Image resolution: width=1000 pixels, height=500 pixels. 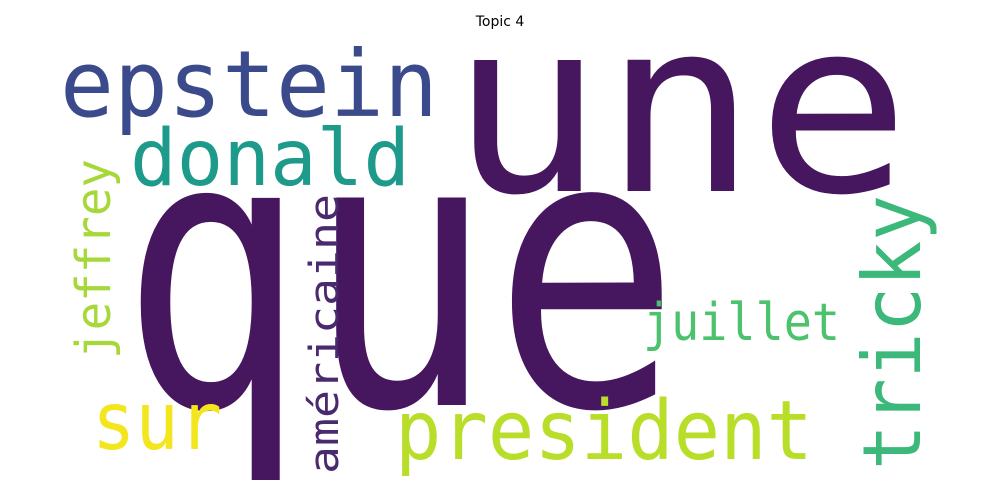 What do you see at coordinates (325, 334) in the screenshot?
I see `word-americaine: américaine` at bounding box center [325, 334].